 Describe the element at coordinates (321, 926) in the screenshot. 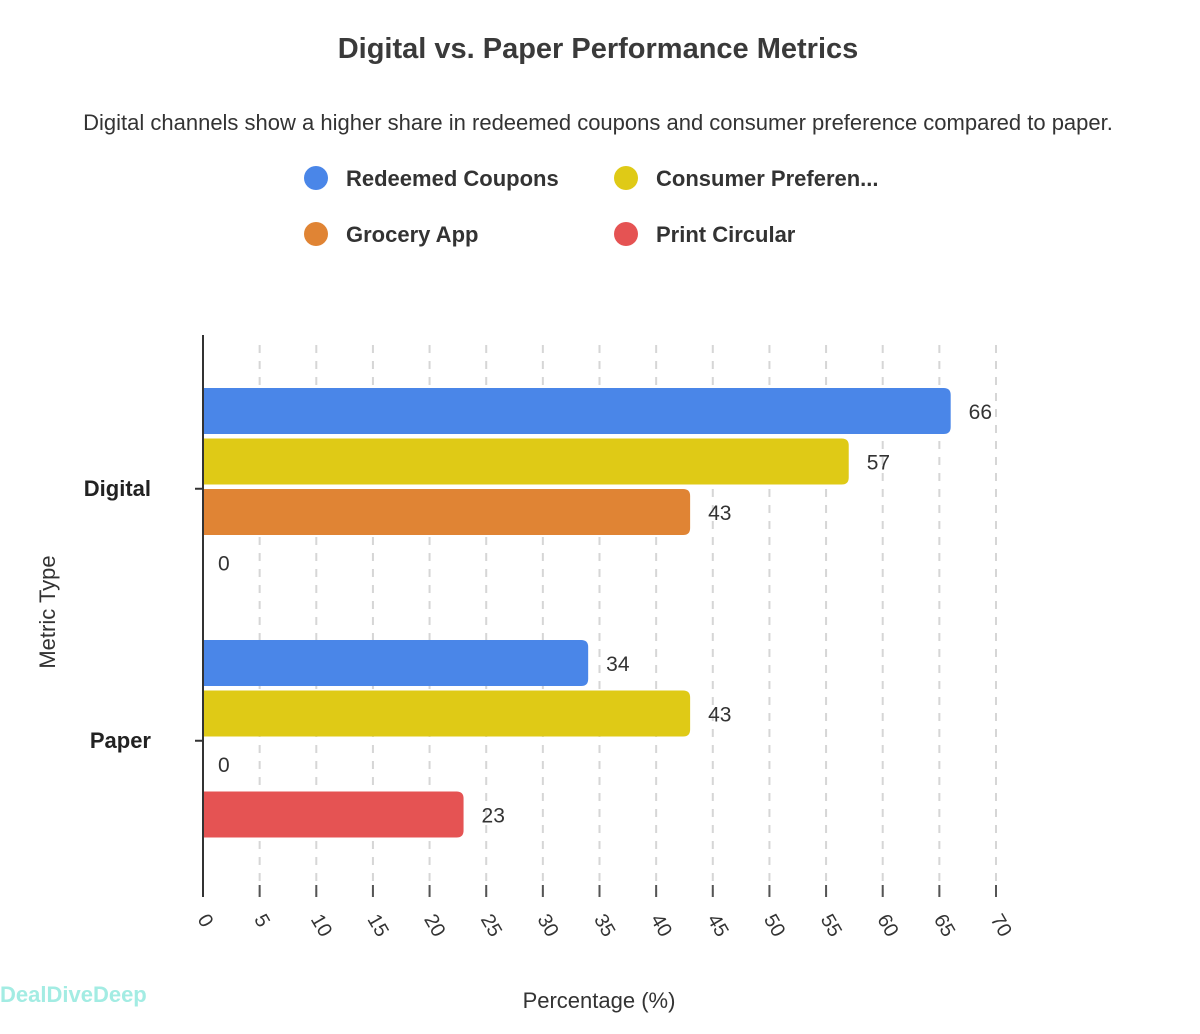

I see `x-tick-label: 10` at that location.